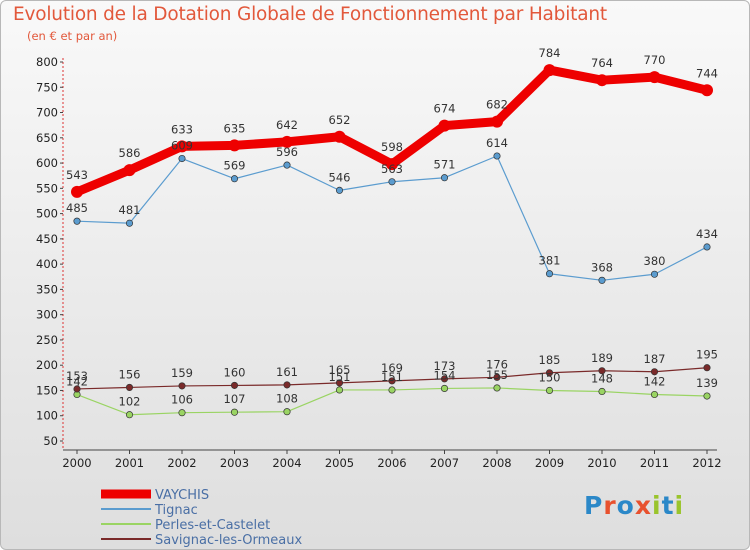 This screenshot has height=550, width=750. I want to click on proxiti-logo: Proxiti, so click(634, 505).